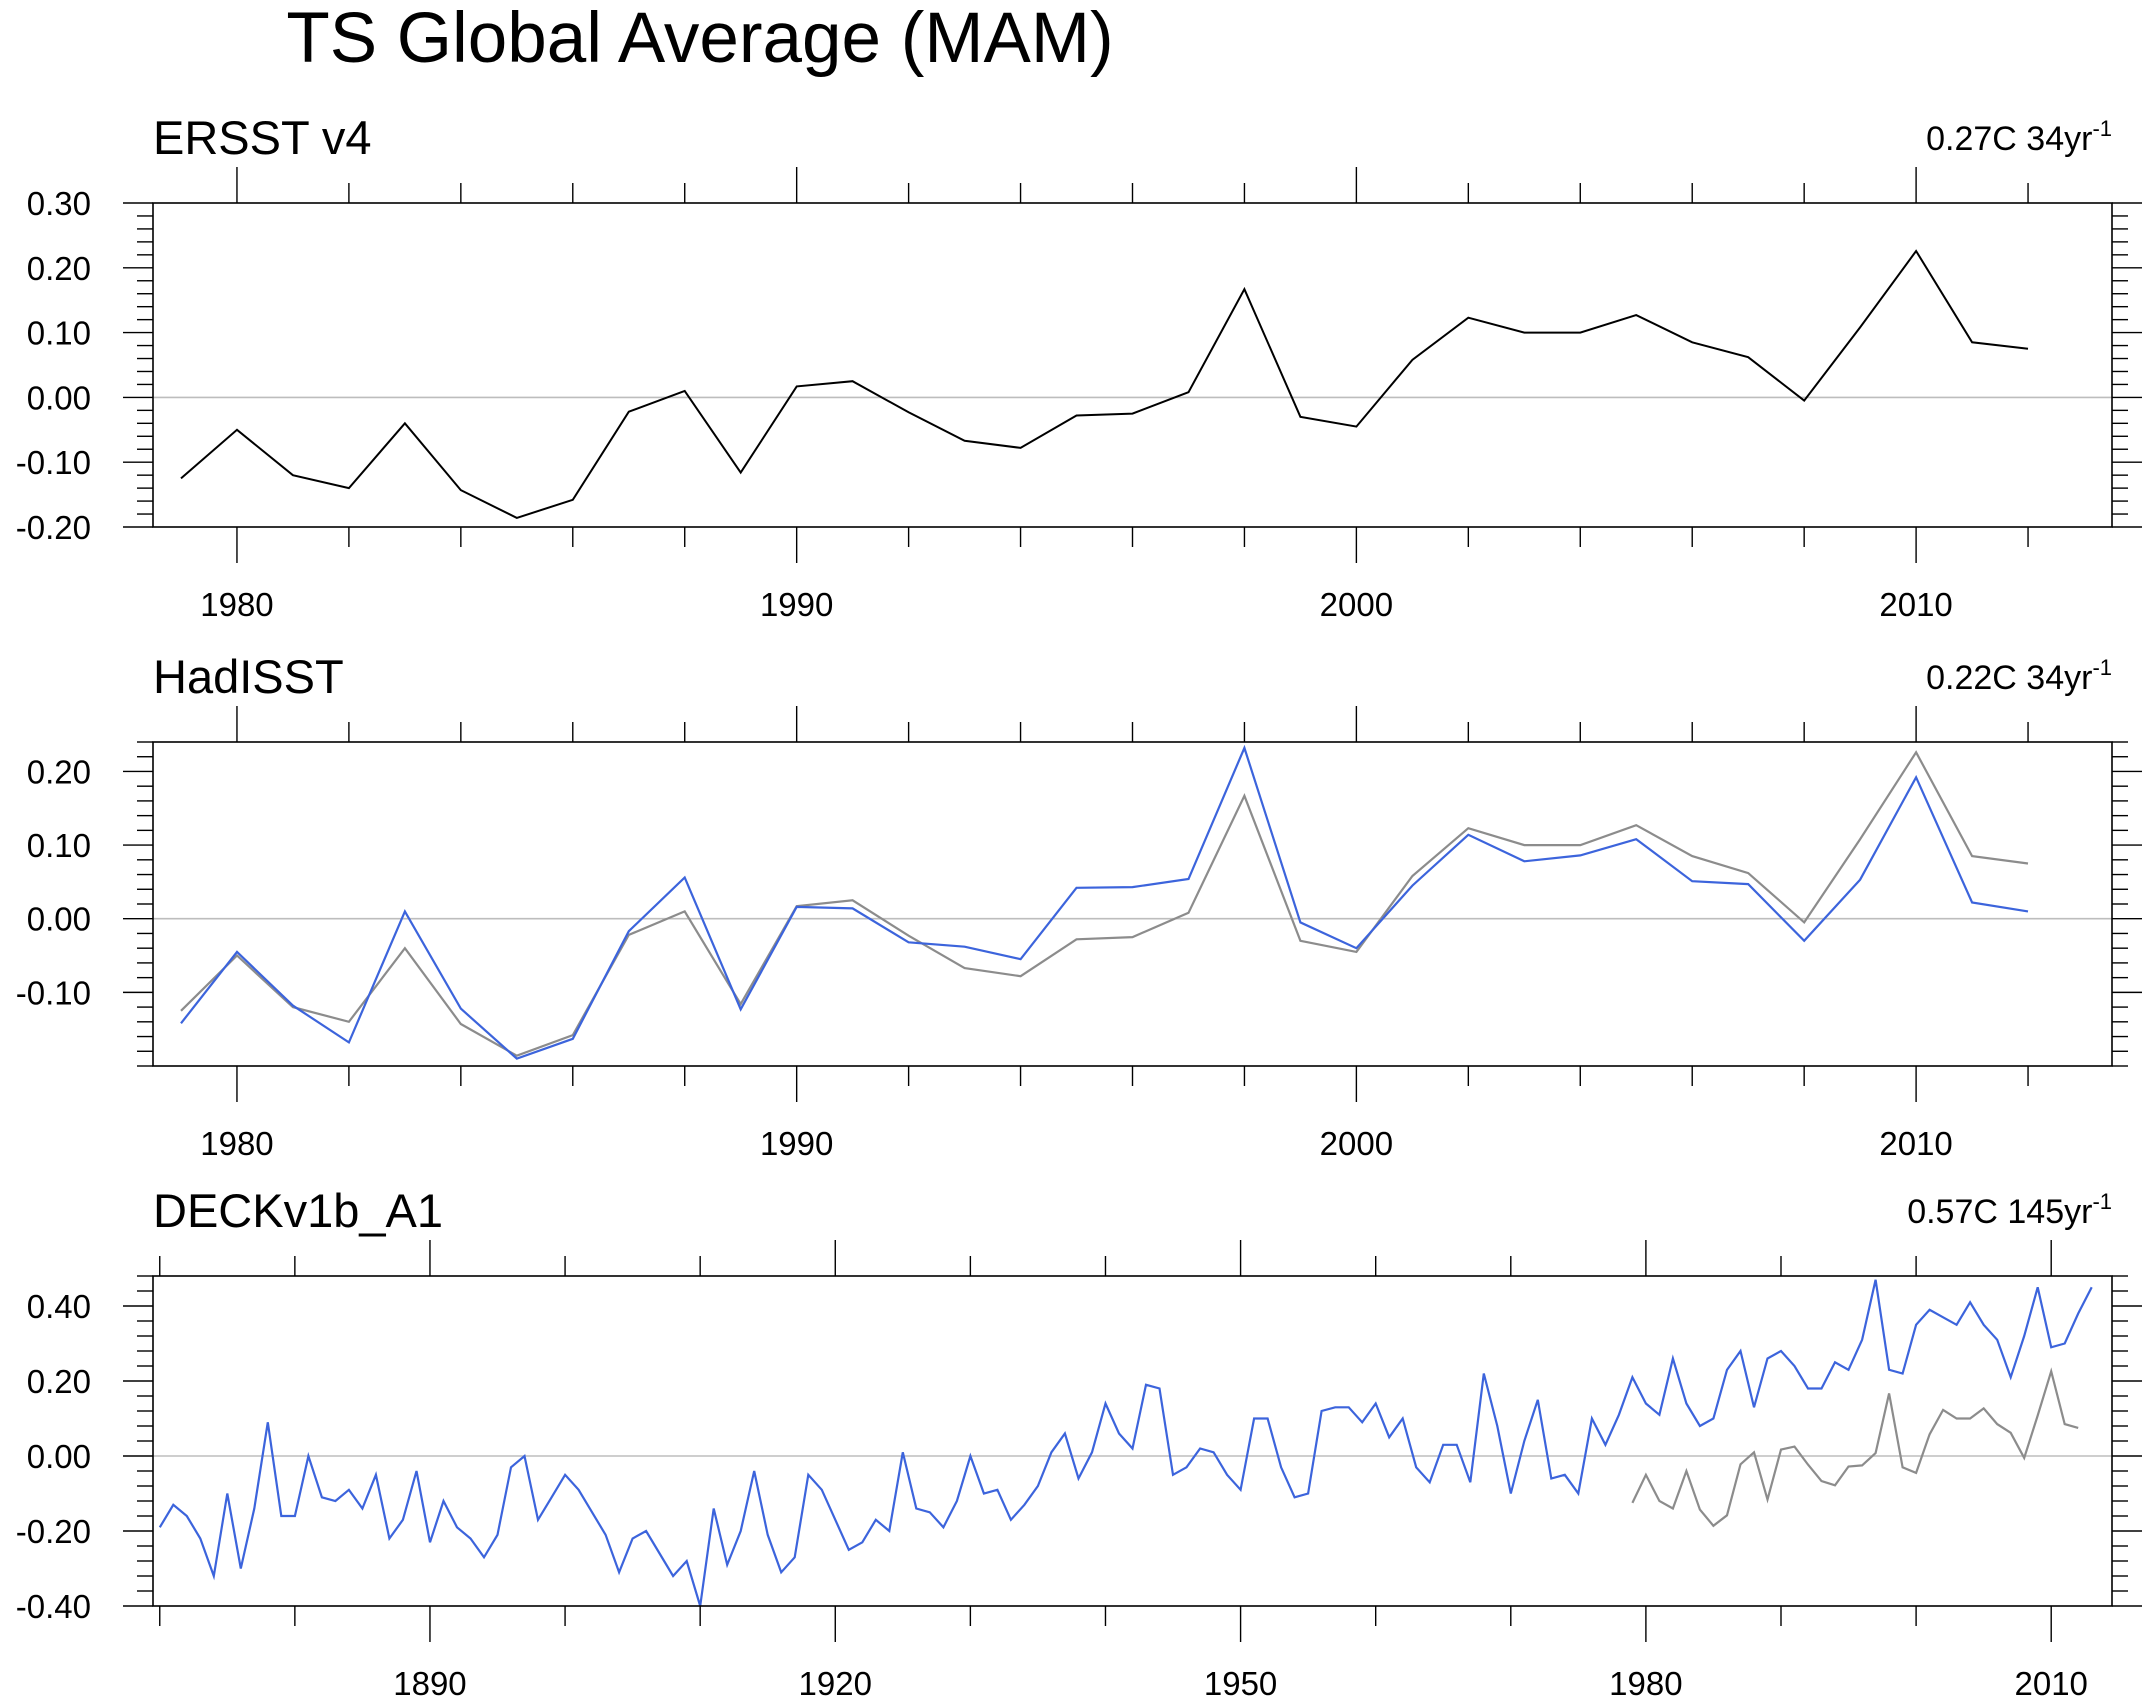 This screenshot has height=1703, width=2152. I want to click on panel-title: DECKv1b_A1, so click(298, 1210).